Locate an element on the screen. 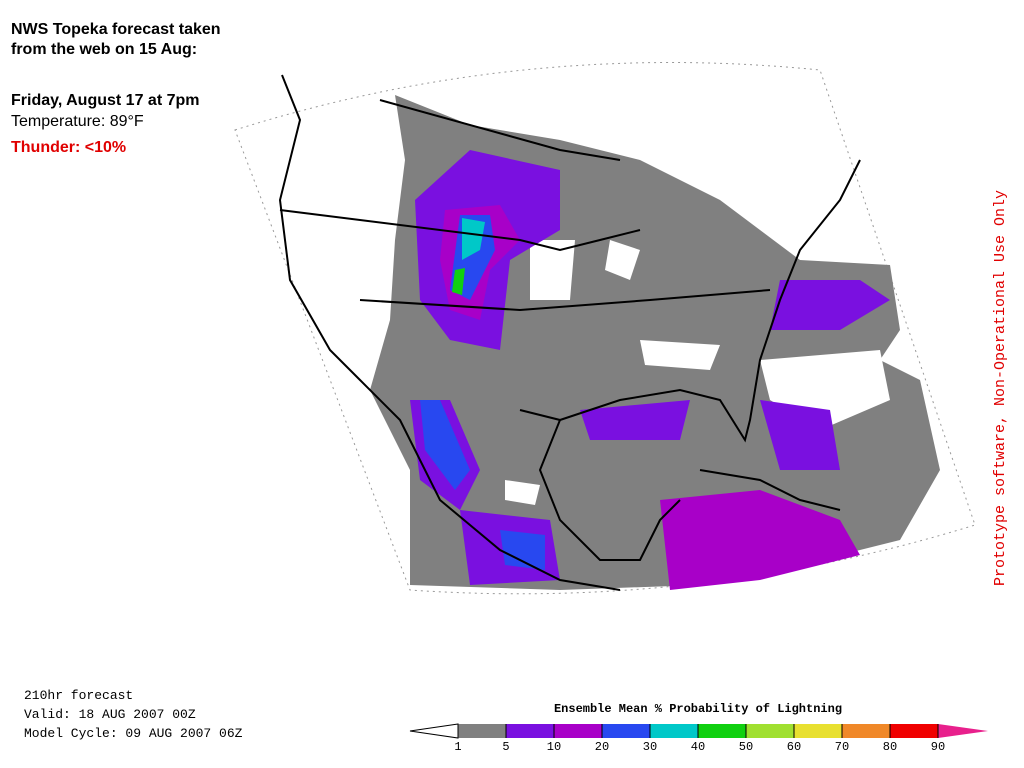  caption-line: NWS Topeka forecast taken is located at coordinates (116, 29).